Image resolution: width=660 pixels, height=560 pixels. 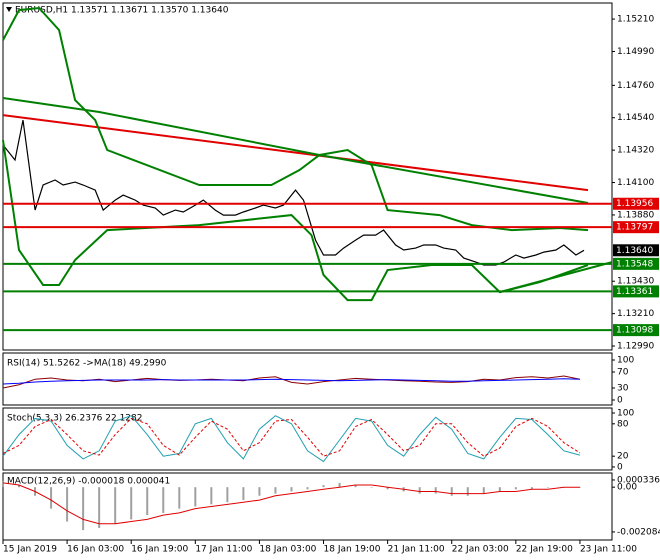 I want to click on y-tick-label: 20, so click(x=623, y=457).